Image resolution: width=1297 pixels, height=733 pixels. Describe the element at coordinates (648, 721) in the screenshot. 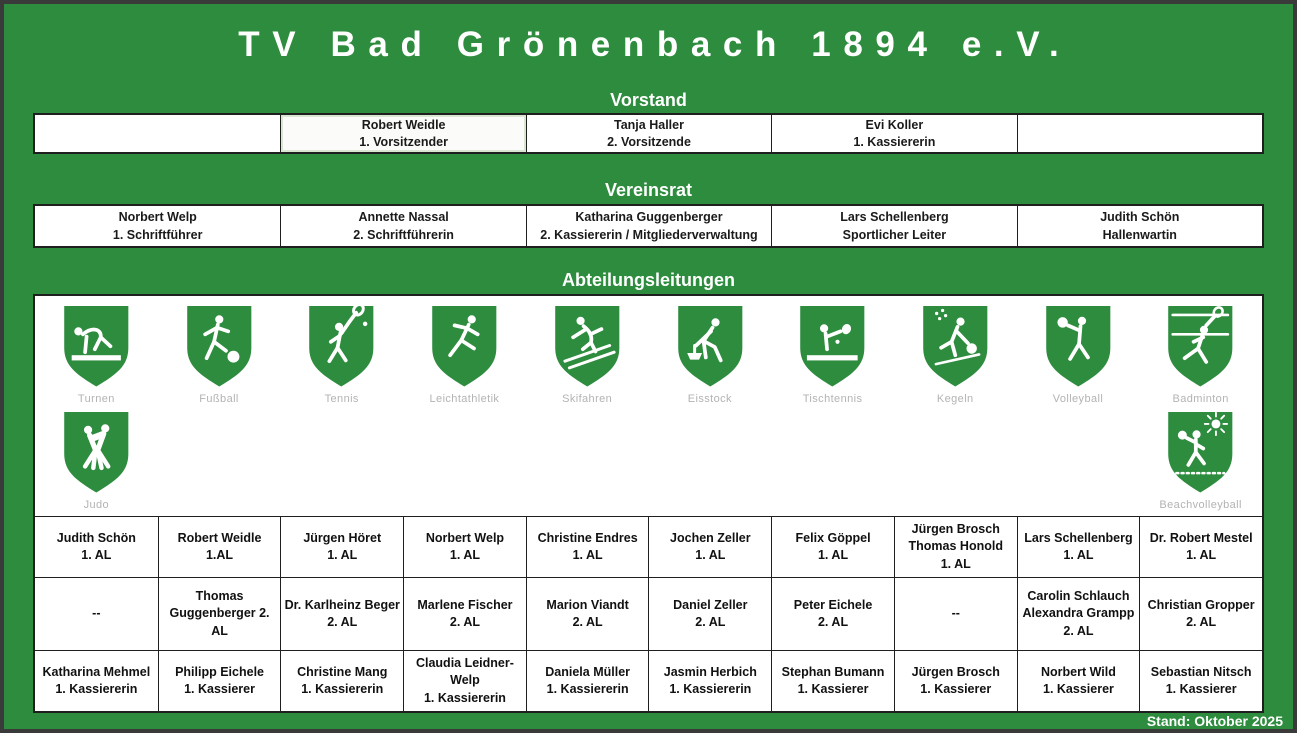

I see `footer: Stand: Oktober 2025` at that location.